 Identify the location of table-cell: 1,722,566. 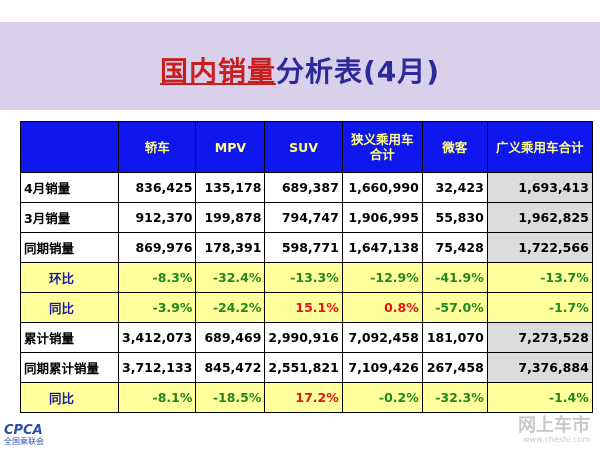
(539, 247).